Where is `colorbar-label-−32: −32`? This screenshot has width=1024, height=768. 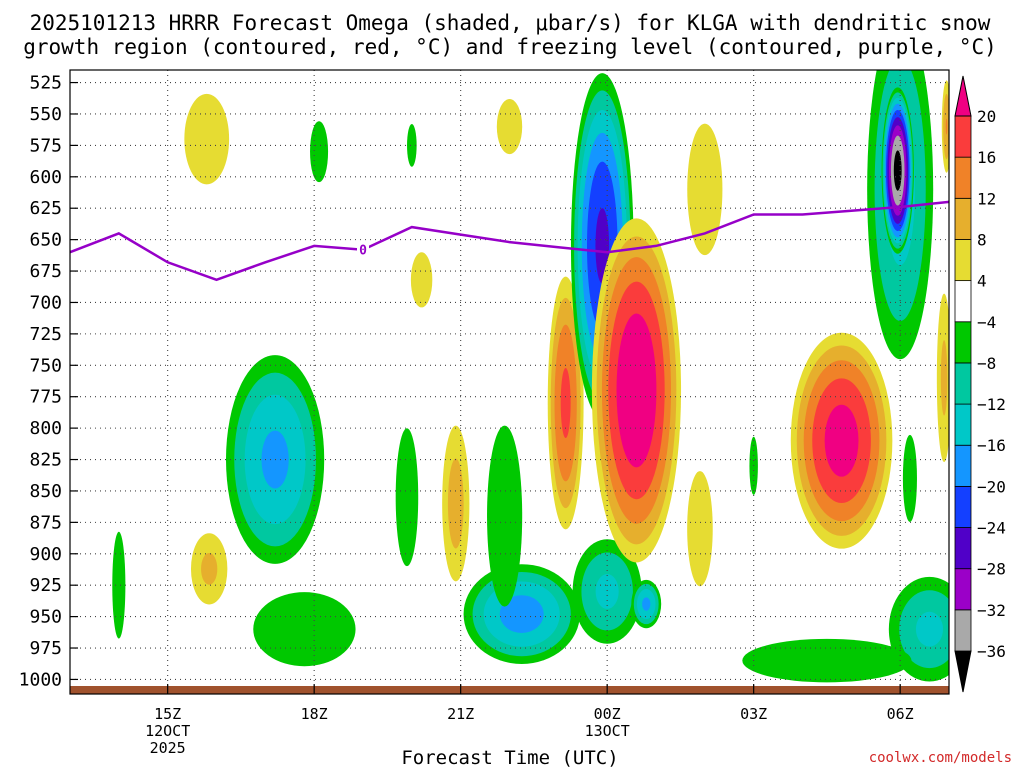
colorbar-label-−32: −32 is located at coordinates (991, 610).